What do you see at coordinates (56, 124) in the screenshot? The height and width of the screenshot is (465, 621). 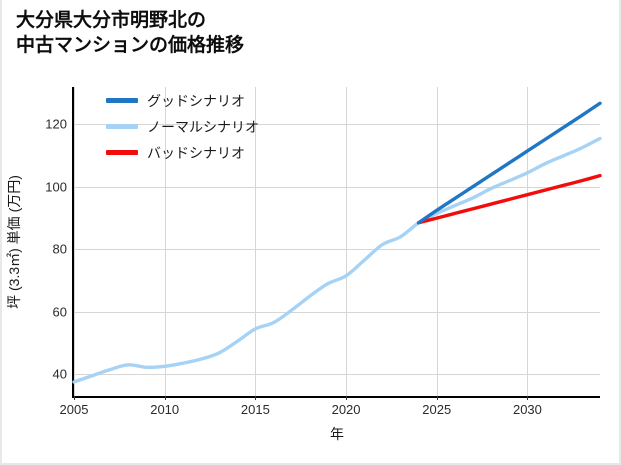 I see `y-tick-label: 120` at bounding box center [56, 124].